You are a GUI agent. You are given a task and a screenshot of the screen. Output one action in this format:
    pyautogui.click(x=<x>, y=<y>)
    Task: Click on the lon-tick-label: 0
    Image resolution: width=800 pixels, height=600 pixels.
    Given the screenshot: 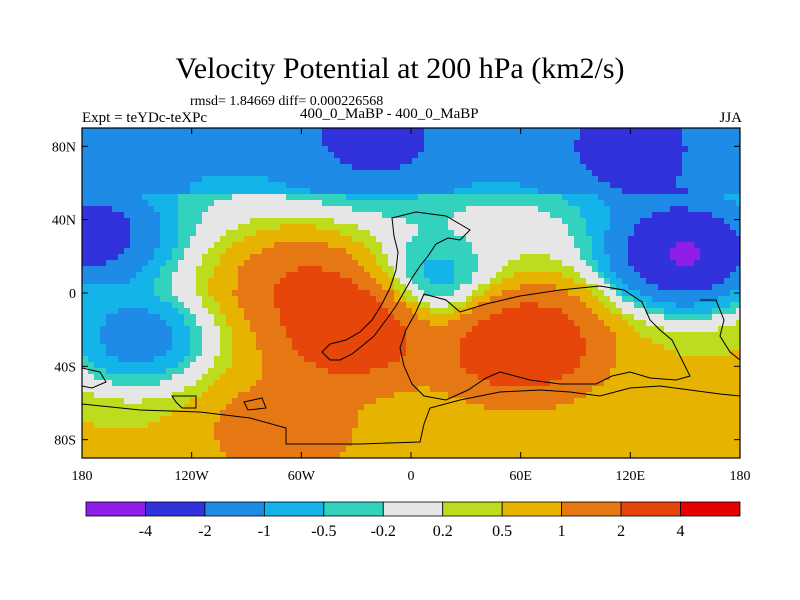 What is the action you would take?
    pyautogui.click(x=411, y=476)
    